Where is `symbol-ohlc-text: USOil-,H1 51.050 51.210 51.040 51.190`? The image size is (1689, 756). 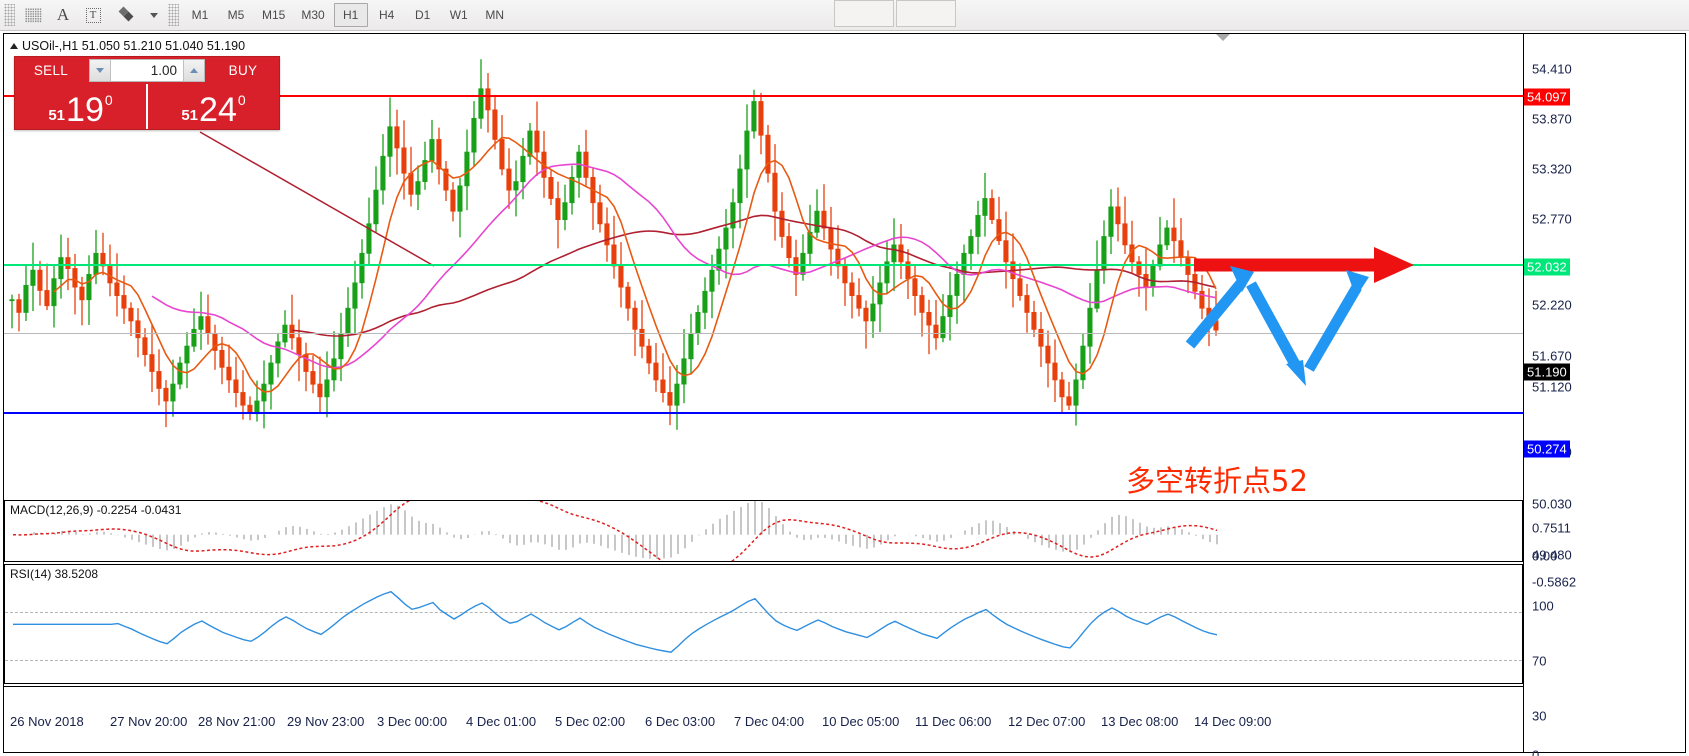
symbol-ohlc-text: USOil-,H1 51.050 51.210 51.040 51.190 is located at coordinates (134, 46).